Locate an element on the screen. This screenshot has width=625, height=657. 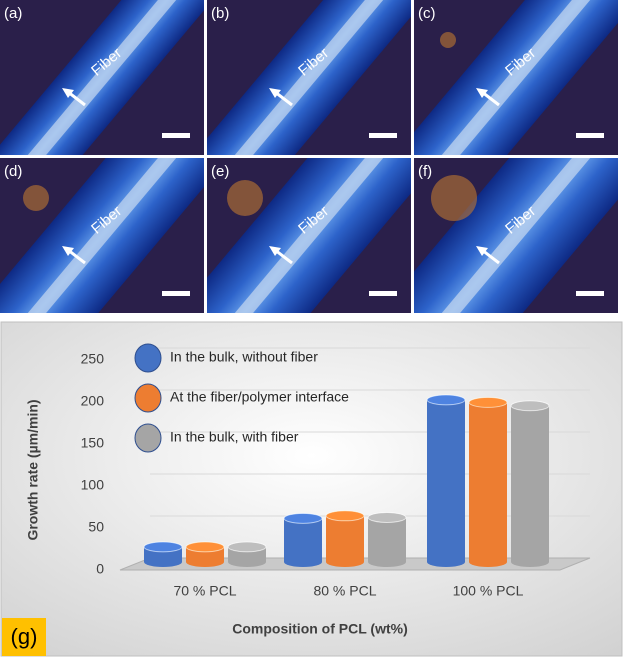
x-tick-label: 100 % PCL is located at coordinates (488, 591).